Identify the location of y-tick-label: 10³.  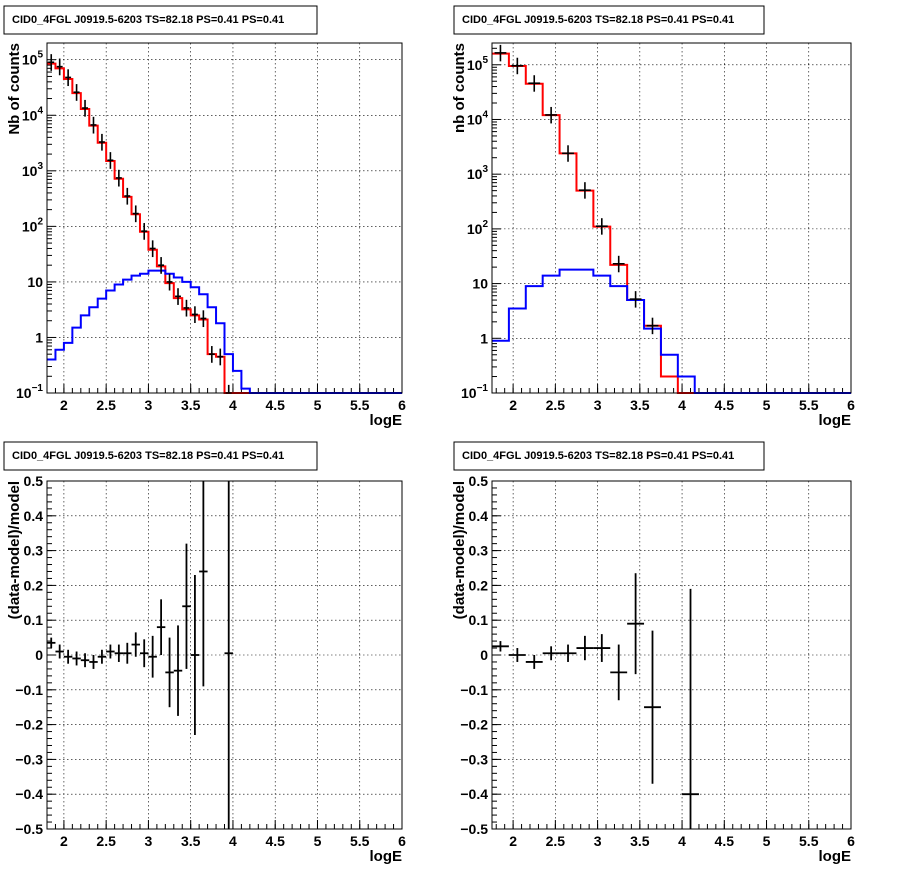
(478, 173).